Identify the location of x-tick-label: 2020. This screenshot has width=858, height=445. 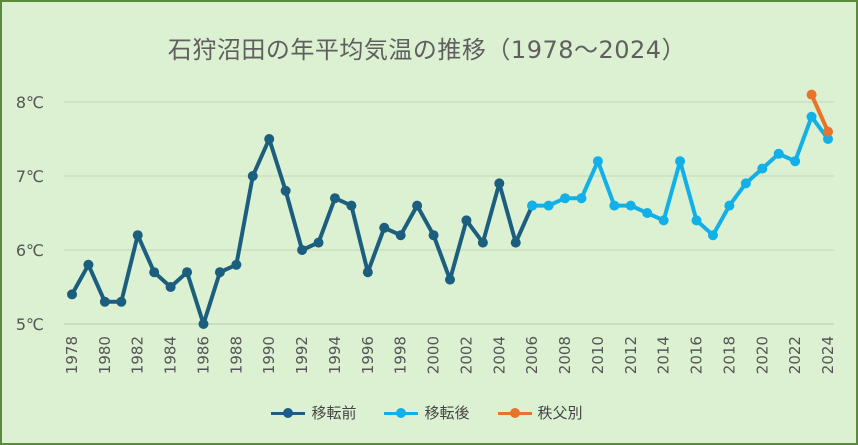
(762, 355).